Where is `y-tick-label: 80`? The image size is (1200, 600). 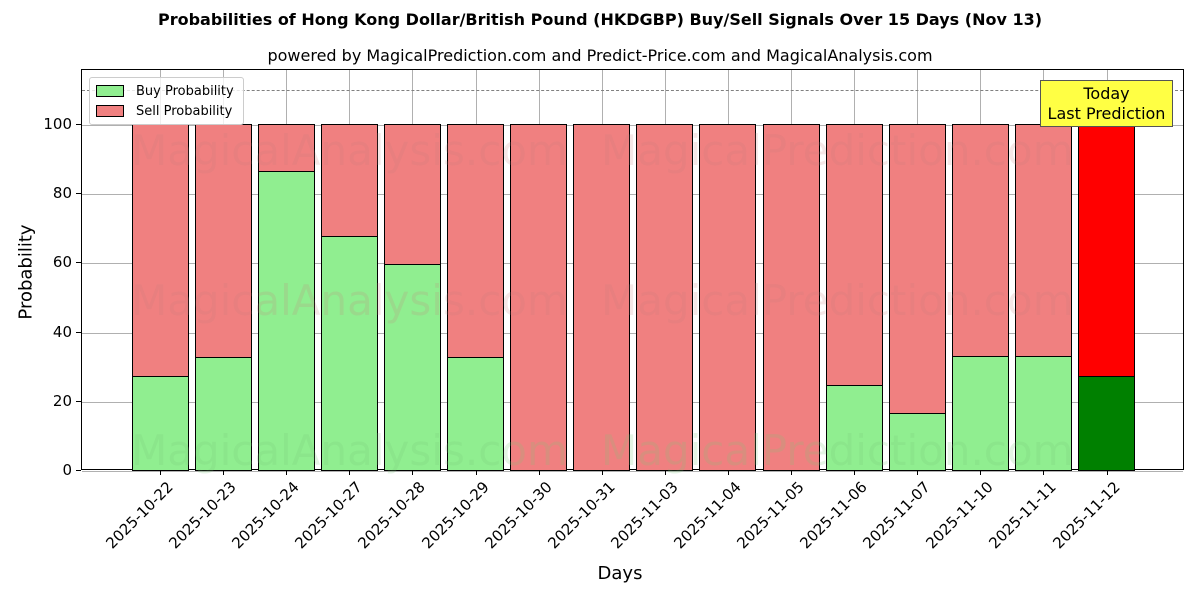
y-tick-label: 80 is located at coordinates (62, 193).